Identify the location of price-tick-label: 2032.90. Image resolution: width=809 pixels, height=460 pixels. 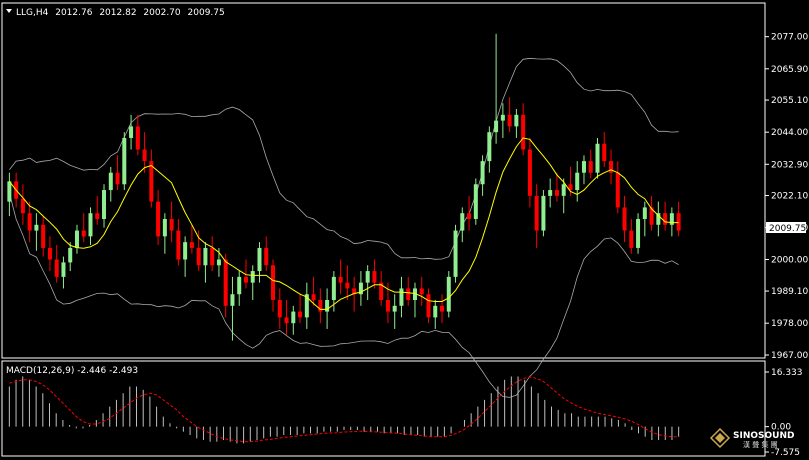
(789, 165).